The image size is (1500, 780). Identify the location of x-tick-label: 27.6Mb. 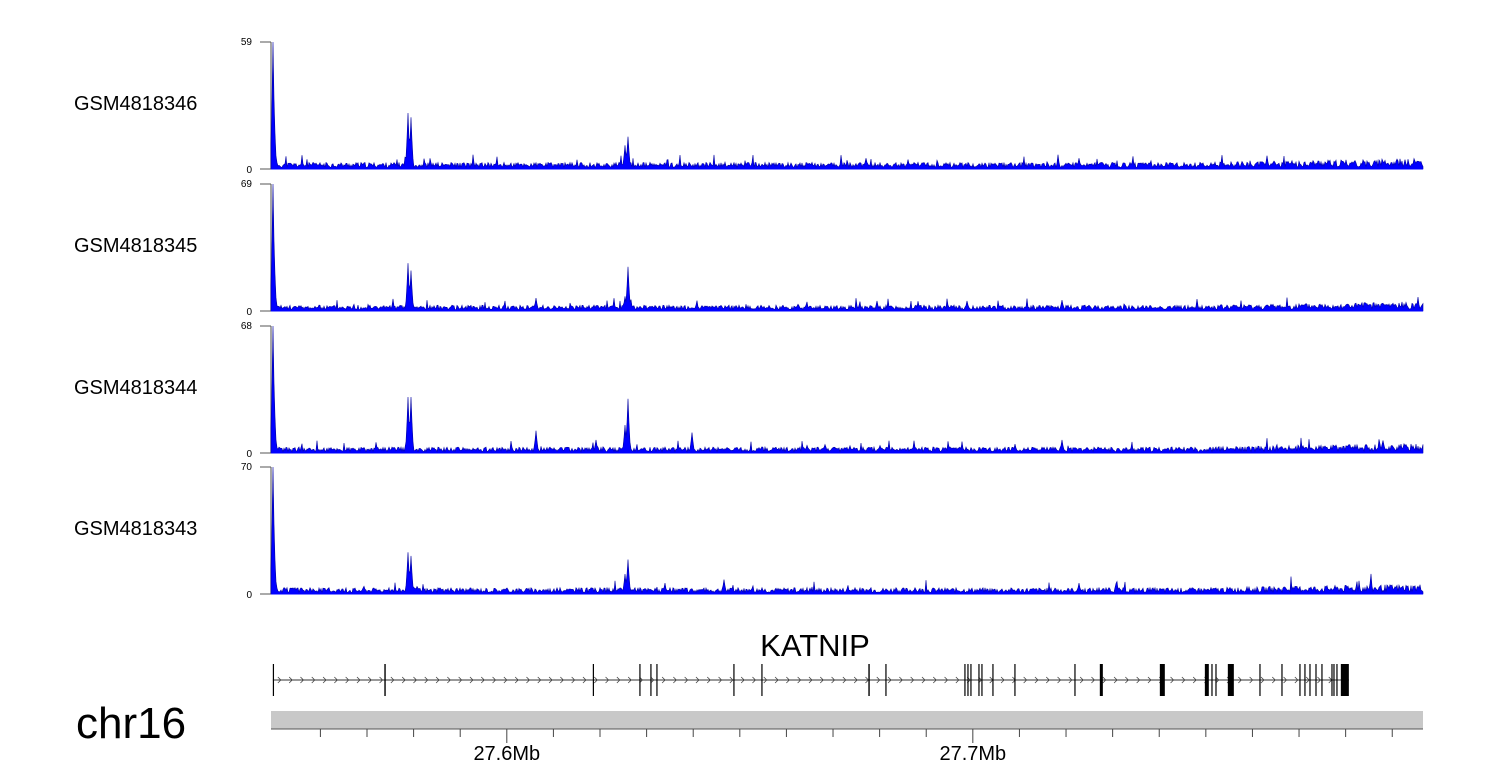
(506, 754).